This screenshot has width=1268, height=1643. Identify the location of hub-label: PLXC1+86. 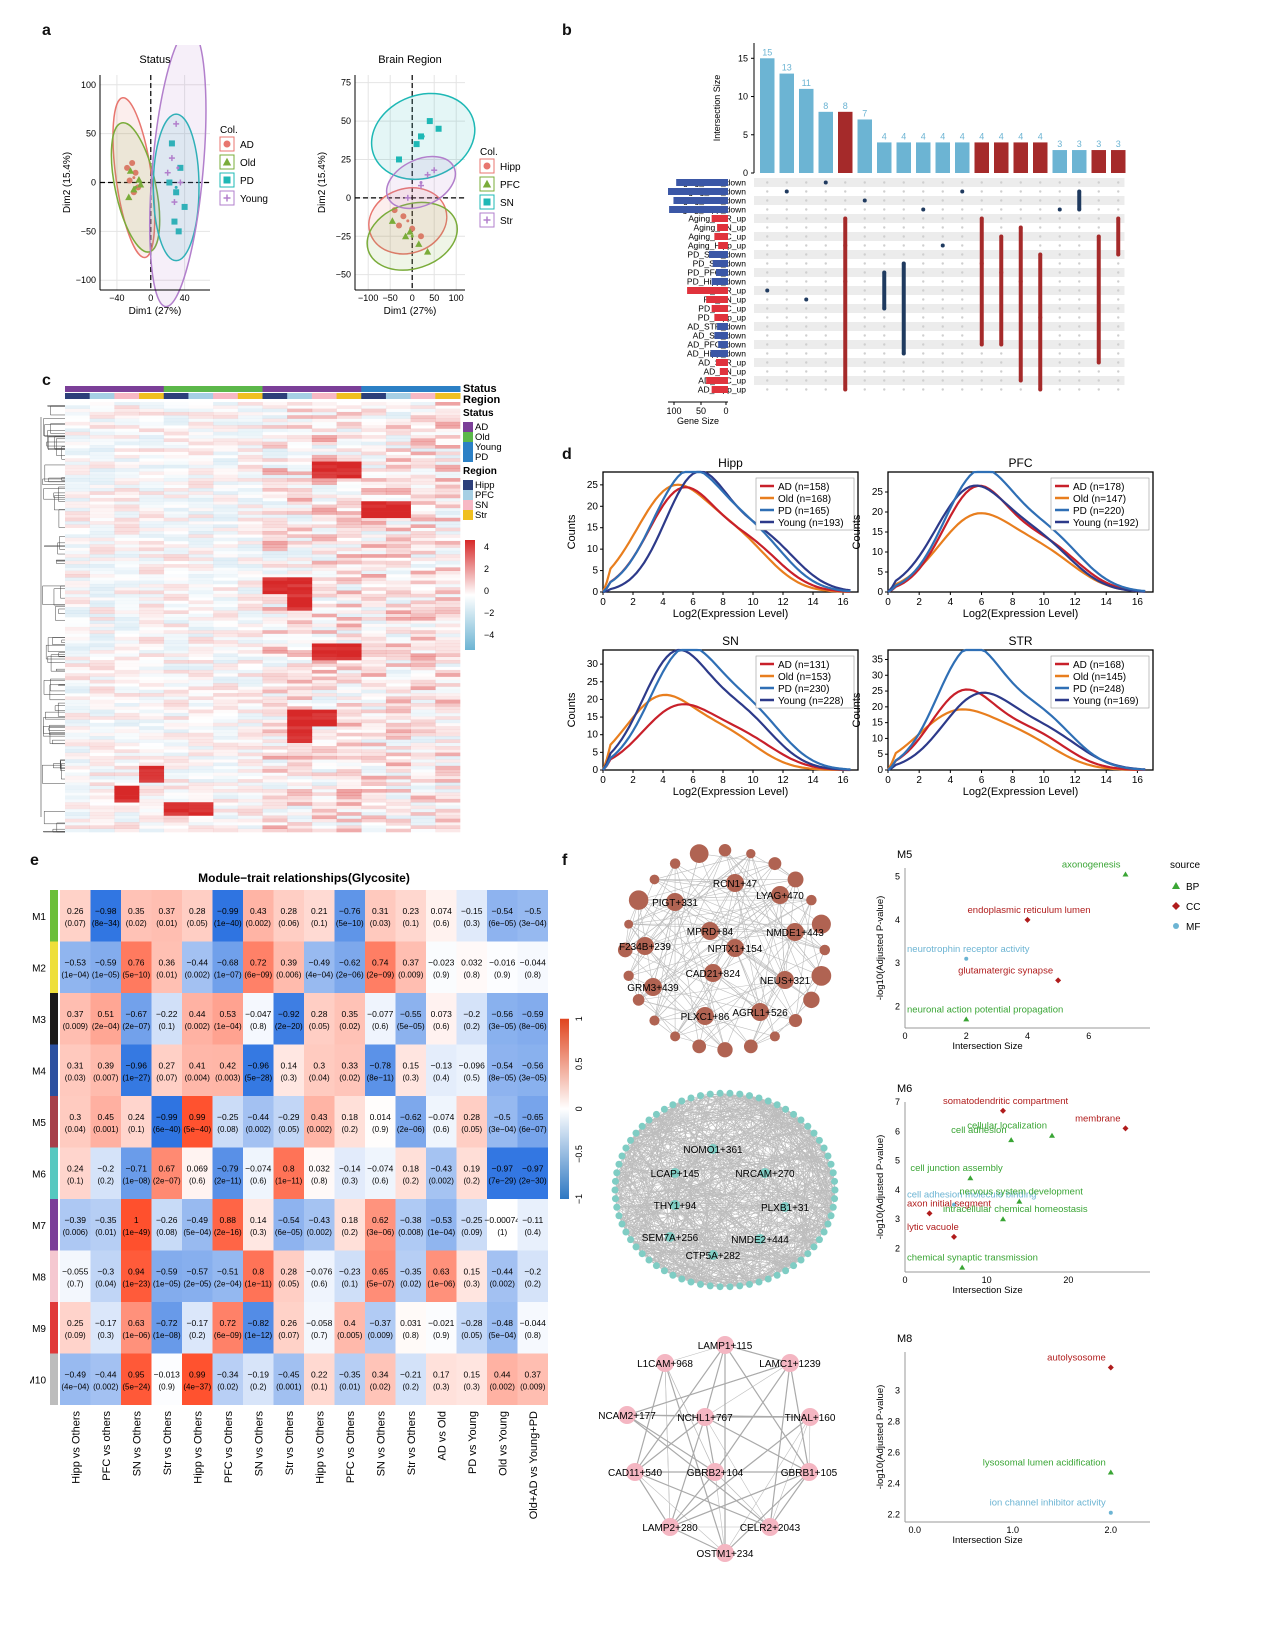
(705, 1017).